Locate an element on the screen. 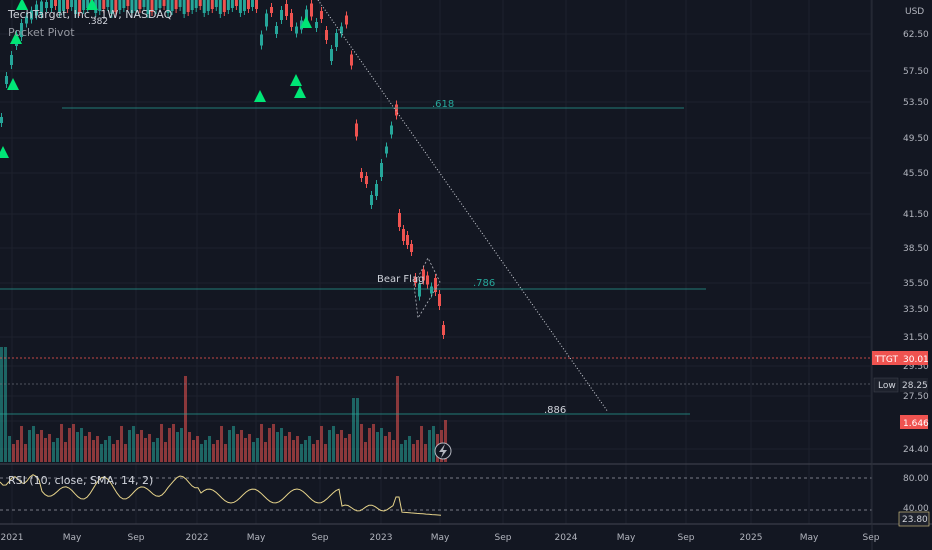 The height and width of the screenshot is (550, 932). fib-886-label: .886 is located at coordinates (555, 410).